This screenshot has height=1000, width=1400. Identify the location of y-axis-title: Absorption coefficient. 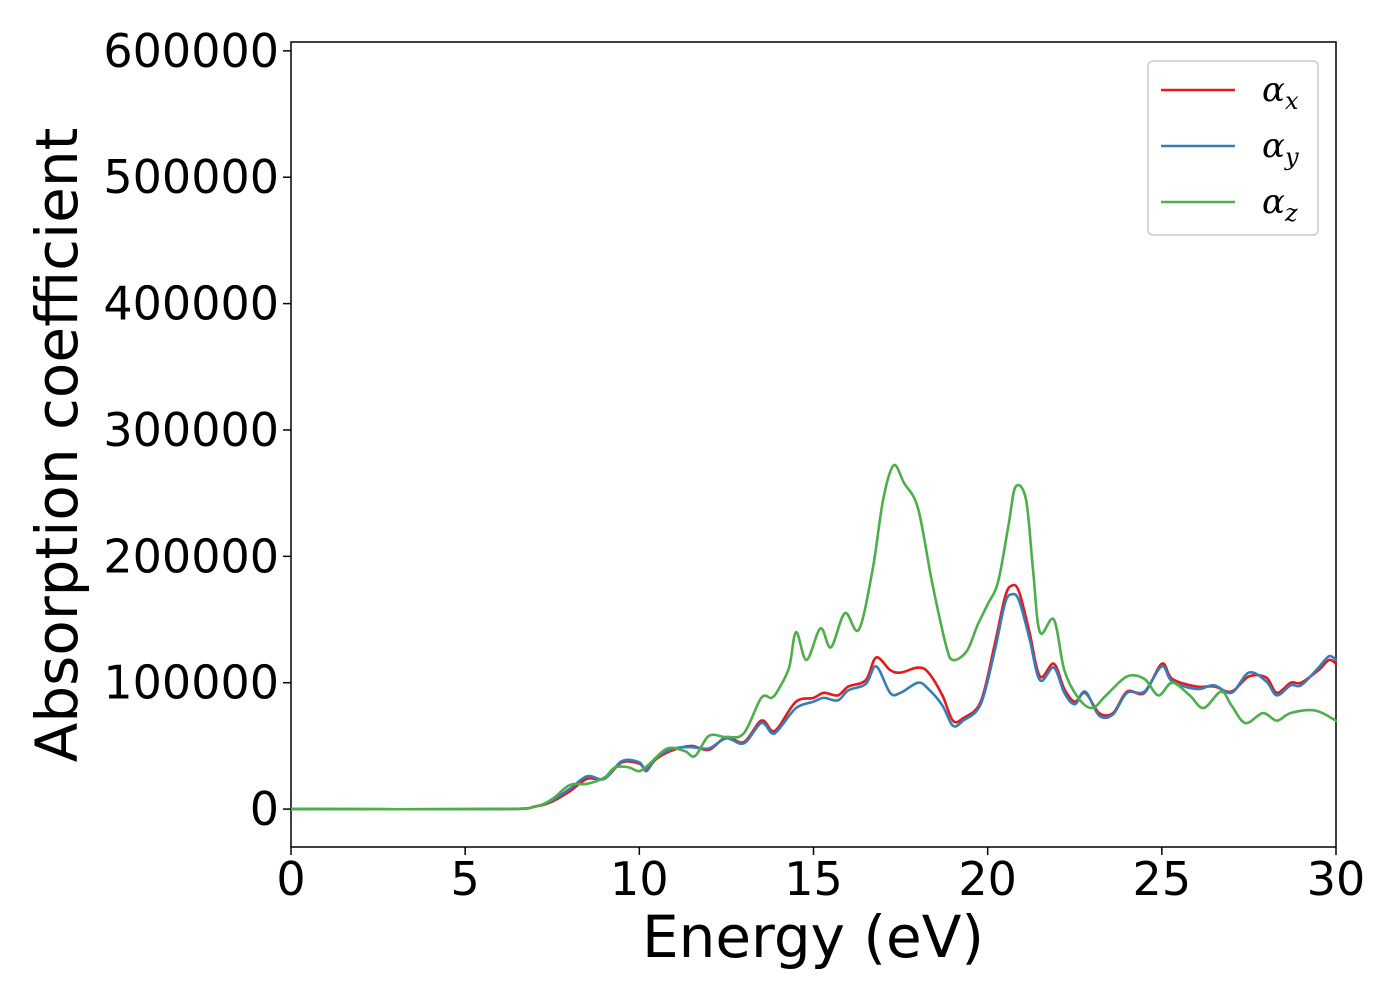
(57, 445).